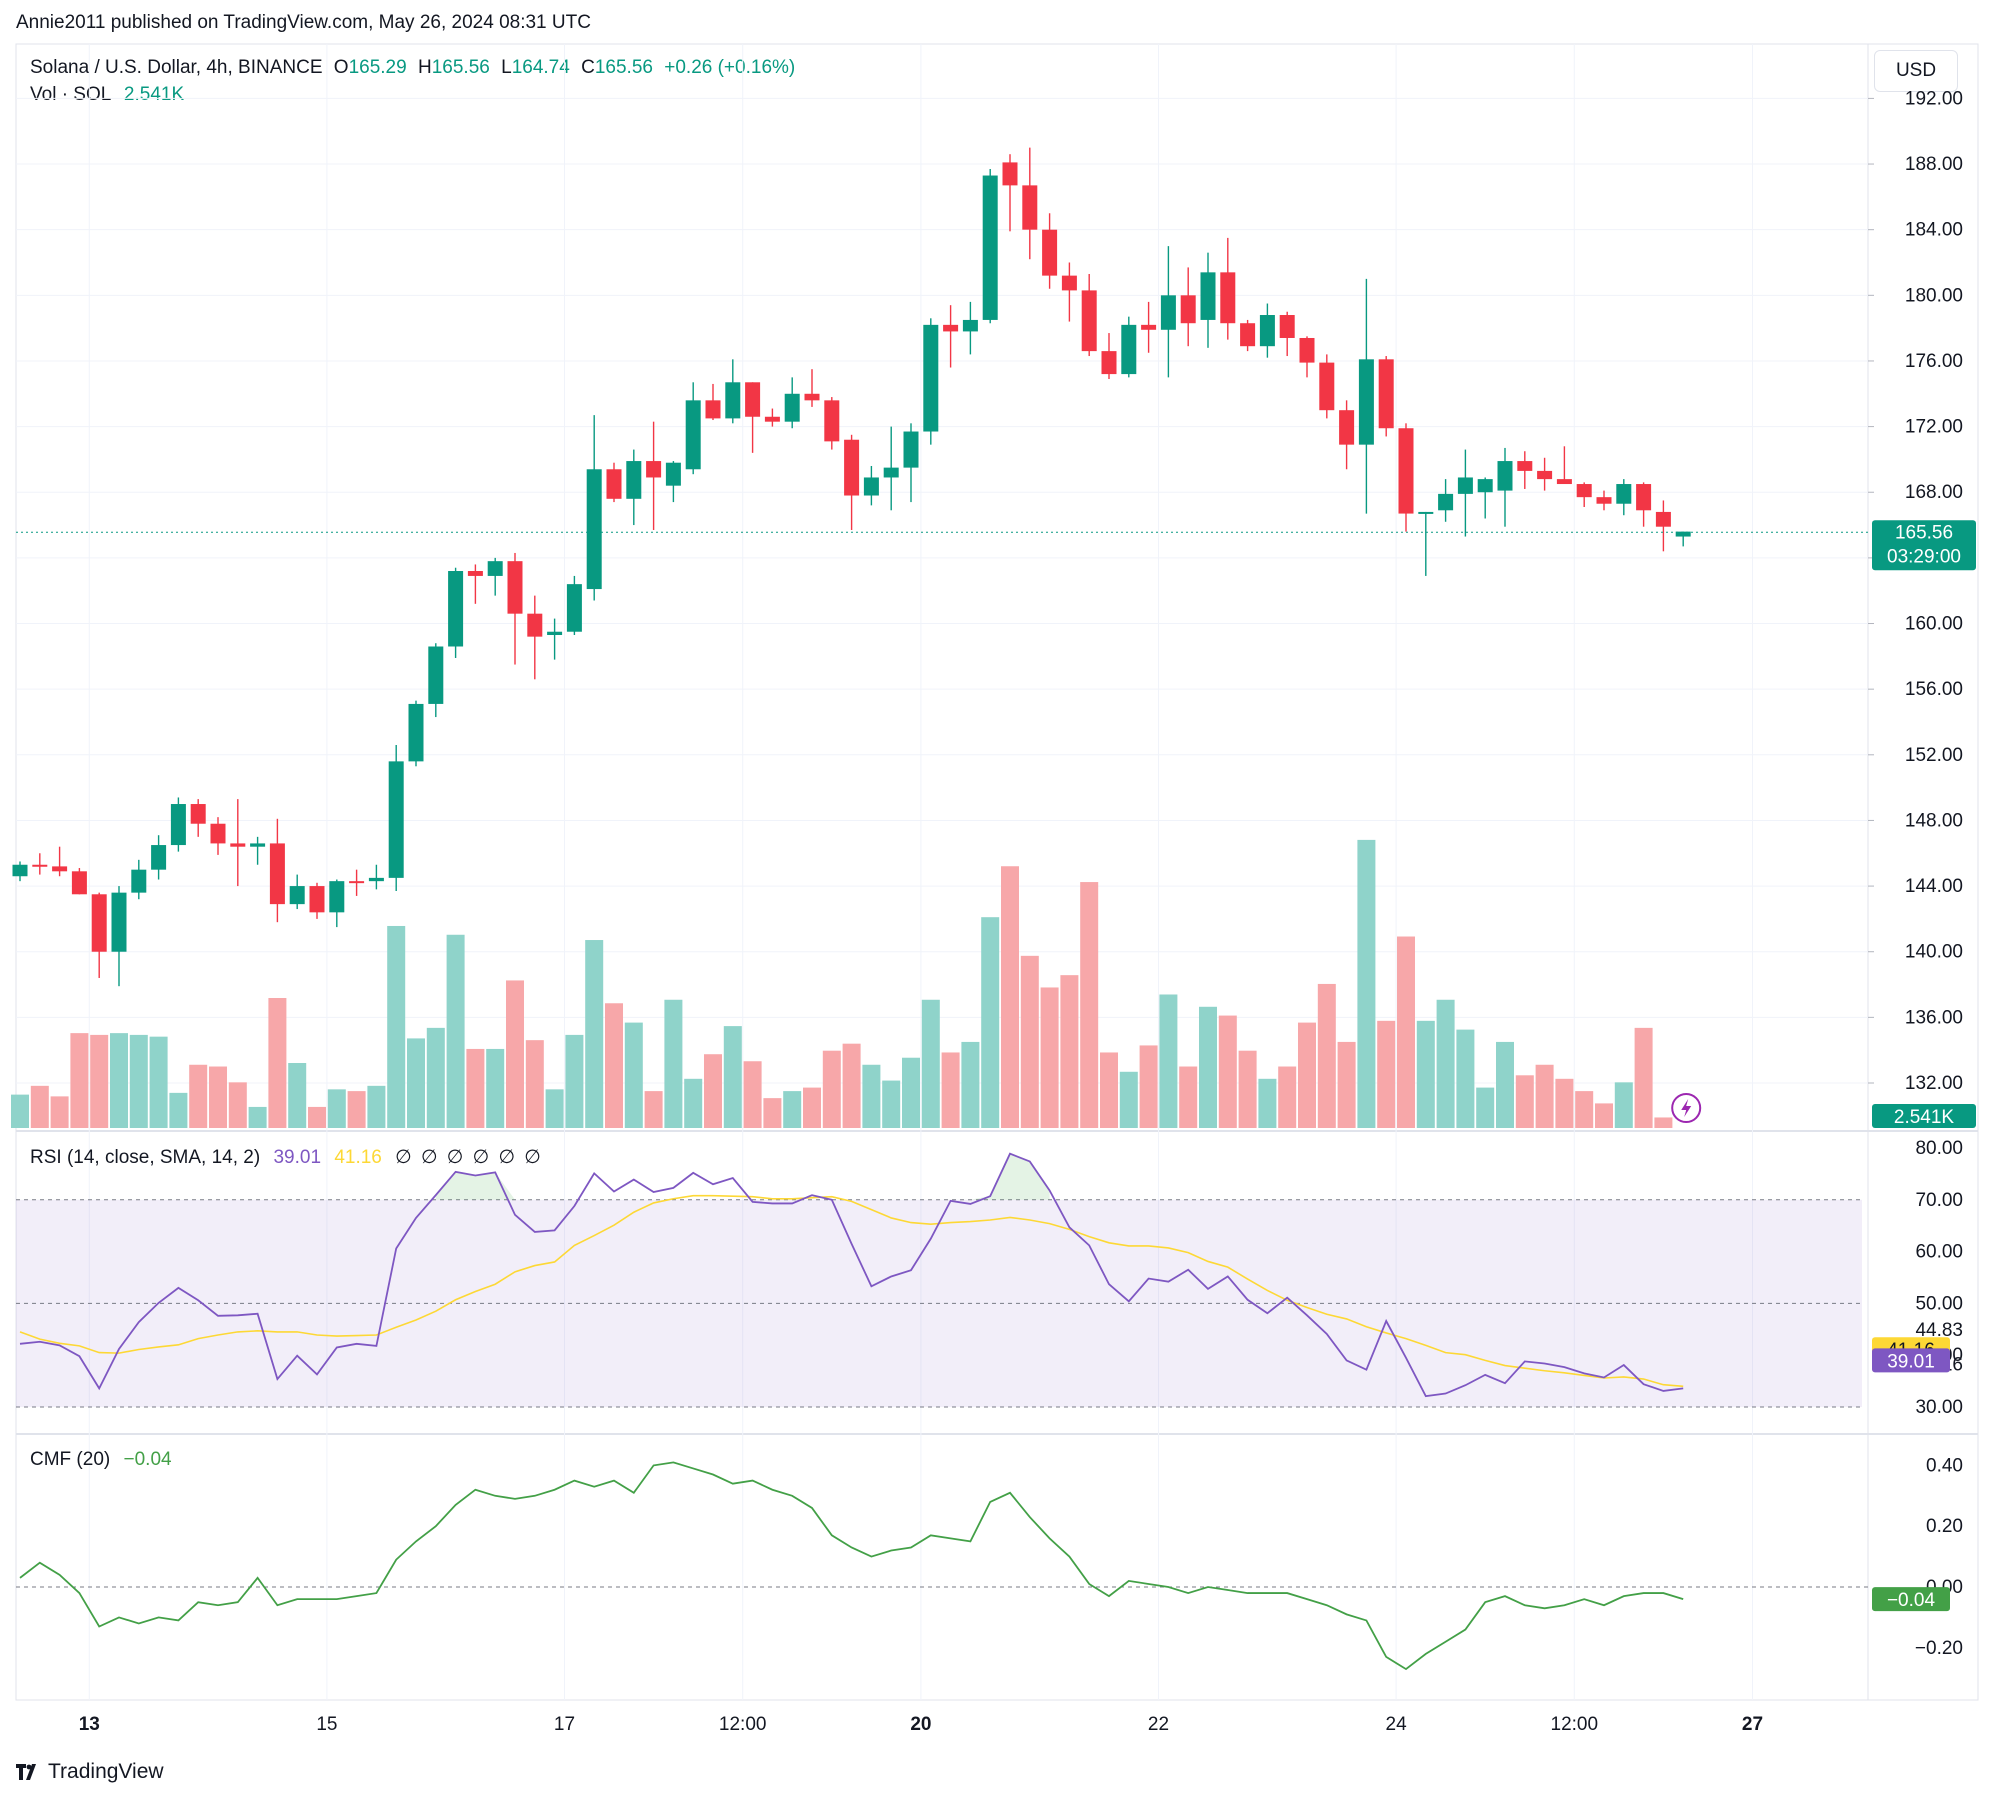 This screenshot has height=1798, width=1994. What do you see at coordinates (1924, 532) in the screenshot?
I see `last-price-badge-value: 165.56` at bounding box center [1924, 532].